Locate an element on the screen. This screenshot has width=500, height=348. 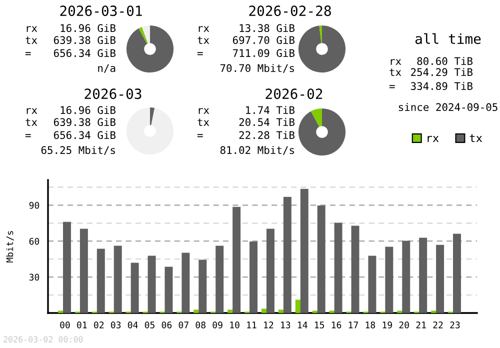
x-tick-label: 14 is located at coordinates (303, 325).